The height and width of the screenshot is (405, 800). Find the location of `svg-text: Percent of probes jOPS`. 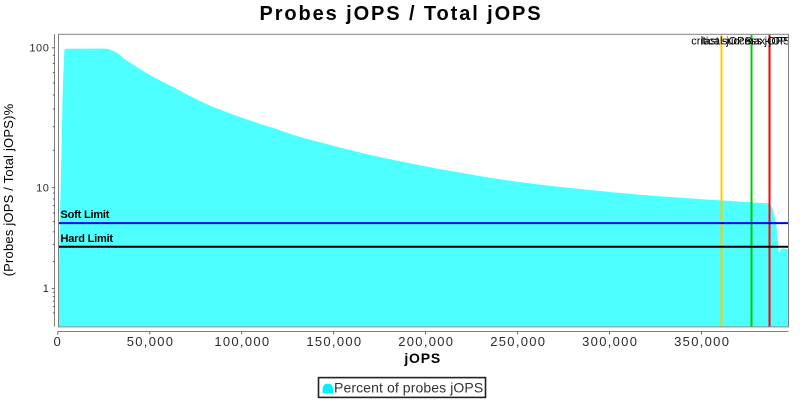

svg-text: Percent of probes jOPS is located at coordinates (408, 387).